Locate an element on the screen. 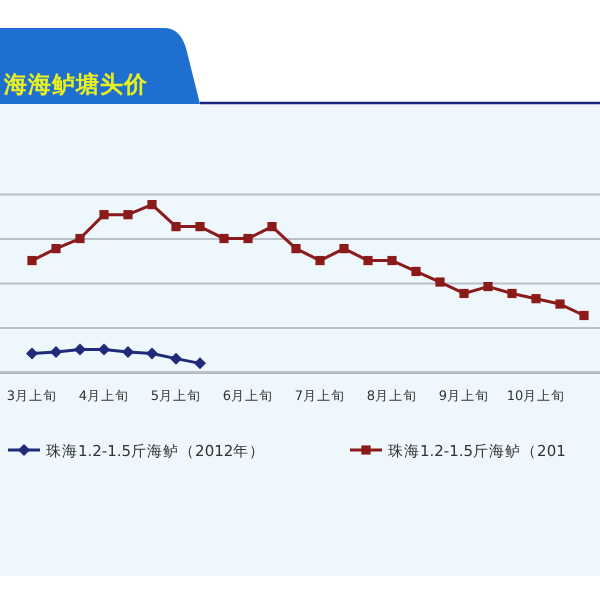 This screenshot has height=600, width=600. chart-title: 海海鲈塘头价 is located at coordinates (76, 84).